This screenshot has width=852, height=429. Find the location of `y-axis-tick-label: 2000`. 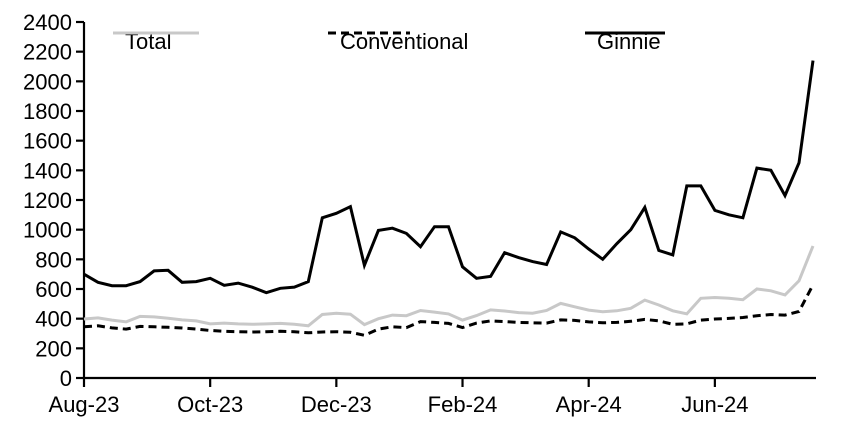

y-axis-tick-label: 2000 is located at coordinates (47, 81).